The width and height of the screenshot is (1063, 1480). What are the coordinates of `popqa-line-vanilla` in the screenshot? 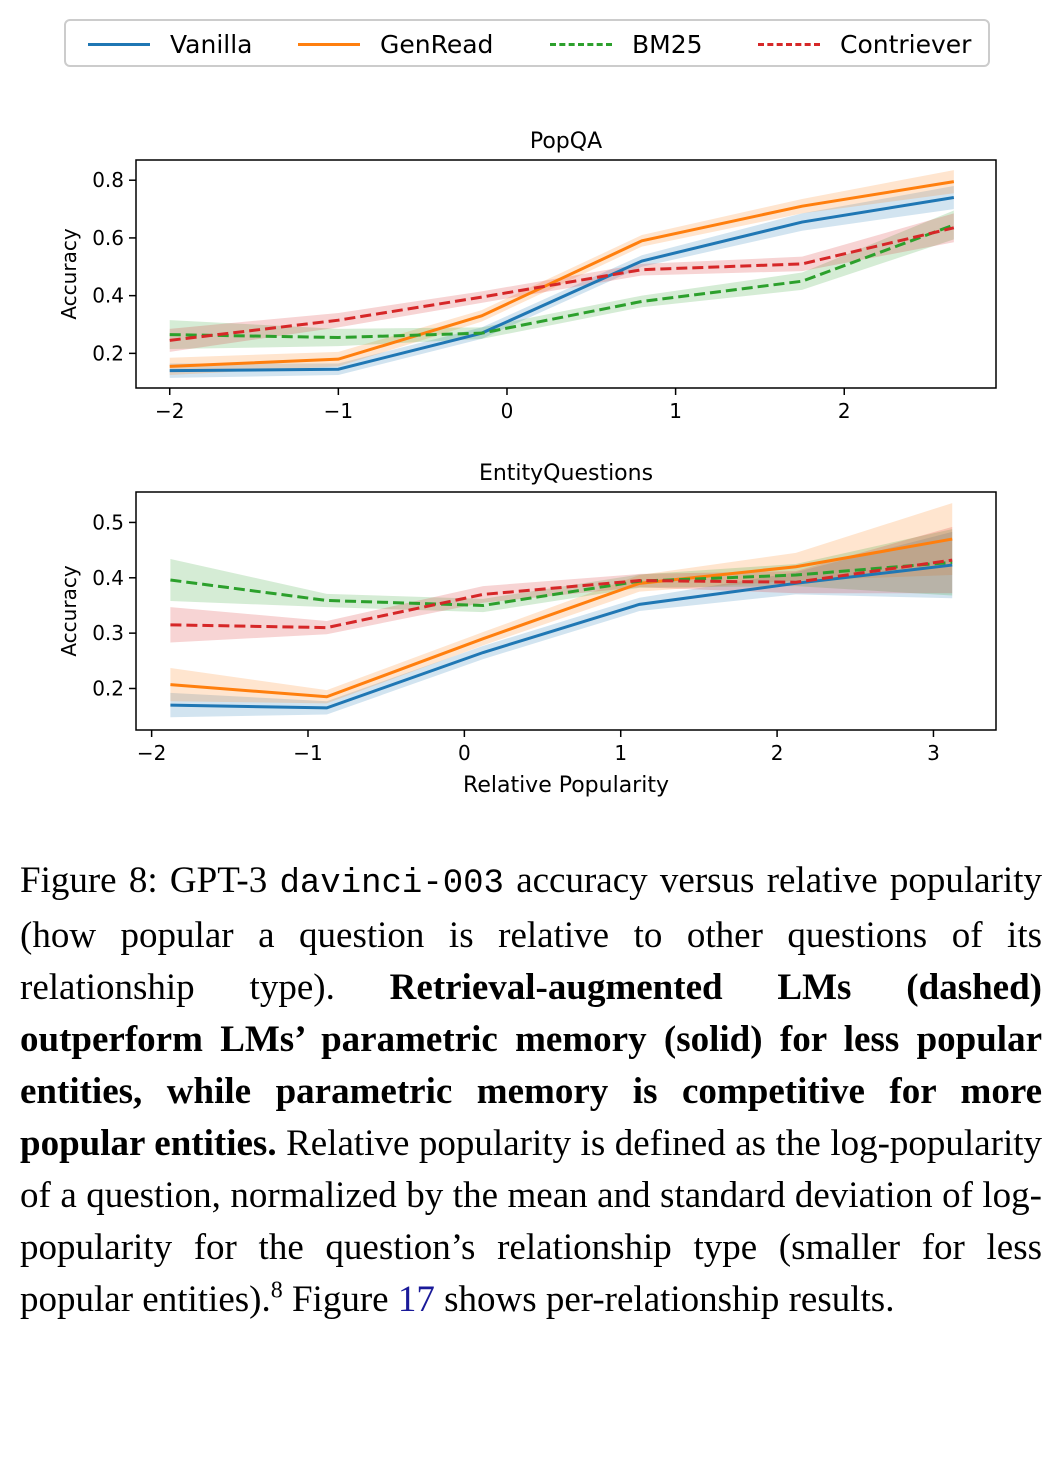 It's located at (562, 284).